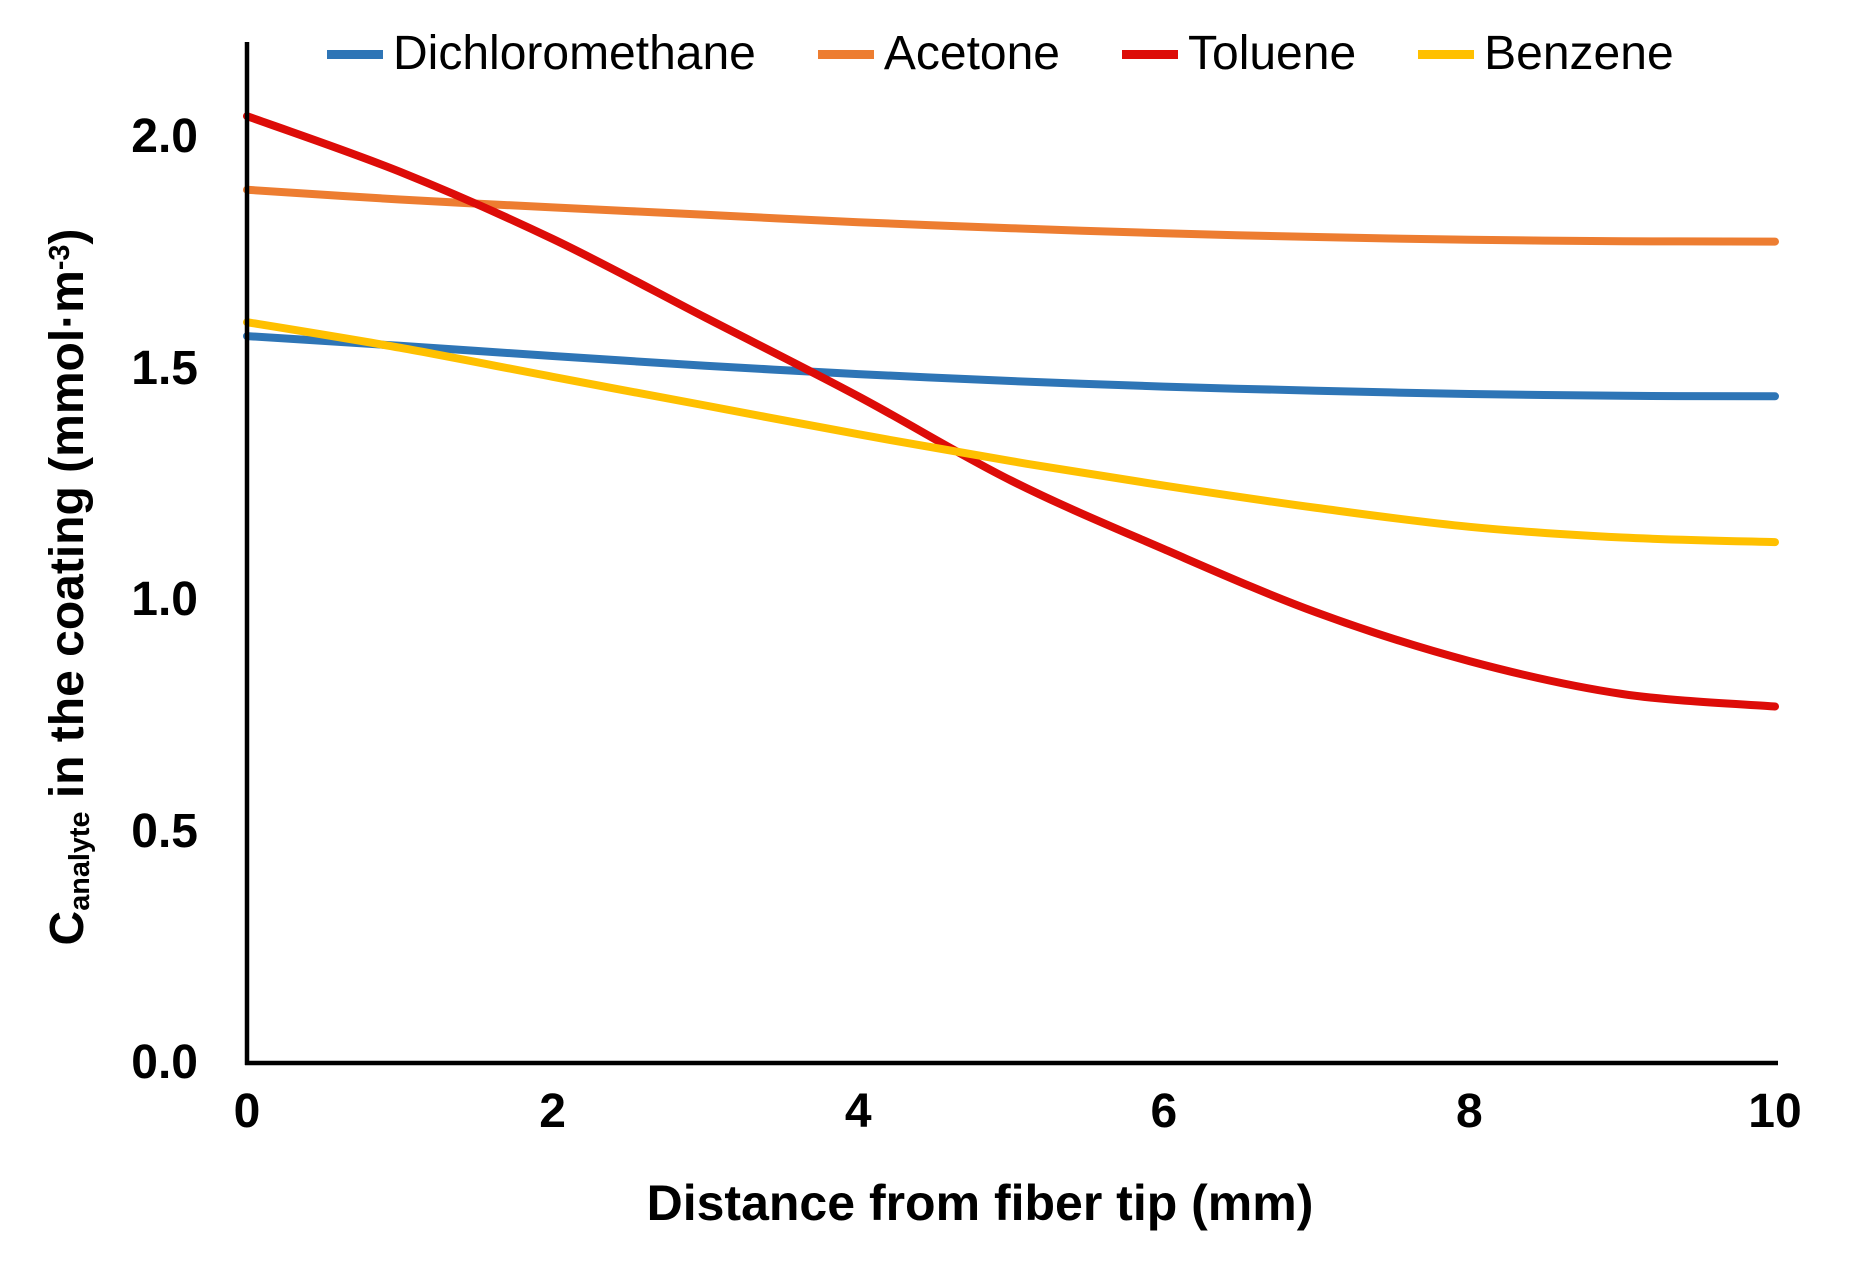 Image resolution: width=1875 pixels, height=1271 pixels. What do you see at coordinates (1011, 432) in the screenshot?
I see `series-line-benzene` at bounding box center [1011, 432].